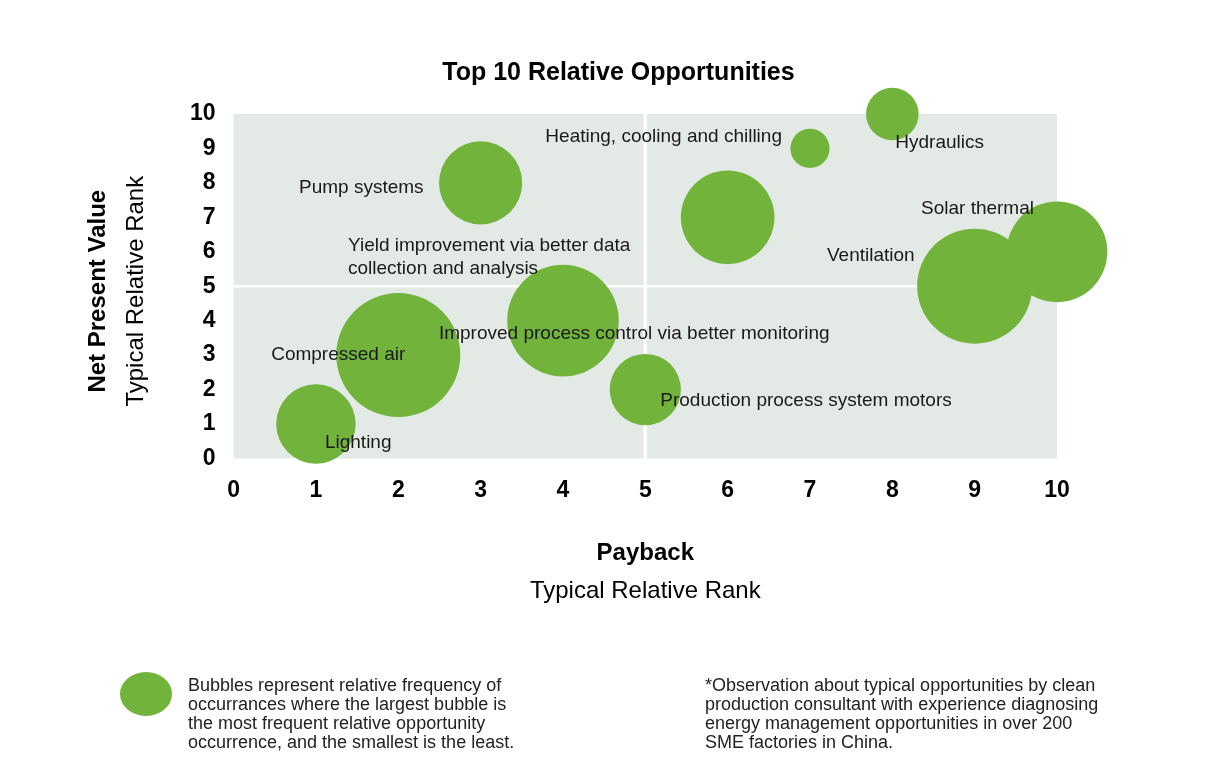  What do you see at coordinates (209, 181) in the screenshot?
I see `y-tick-label: 8` at bounding box center [209, 181].